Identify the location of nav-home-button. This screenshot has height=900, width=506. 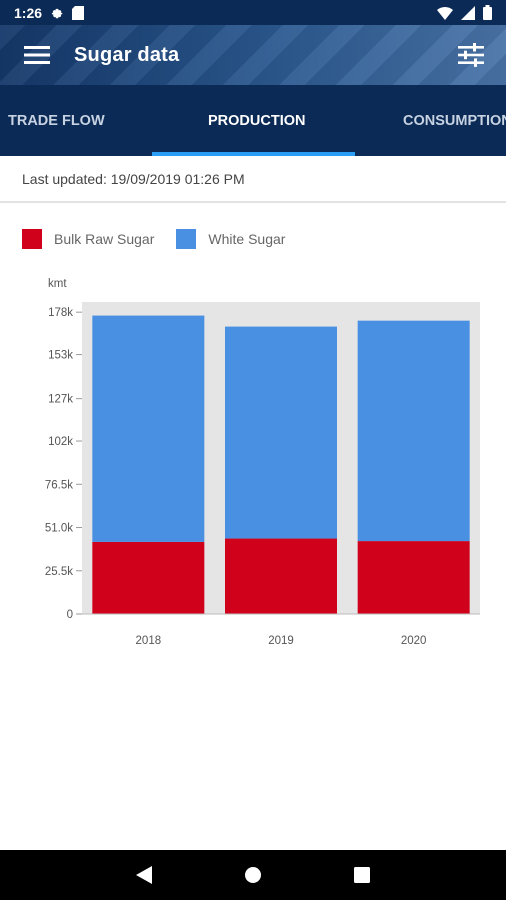
(253, 875).